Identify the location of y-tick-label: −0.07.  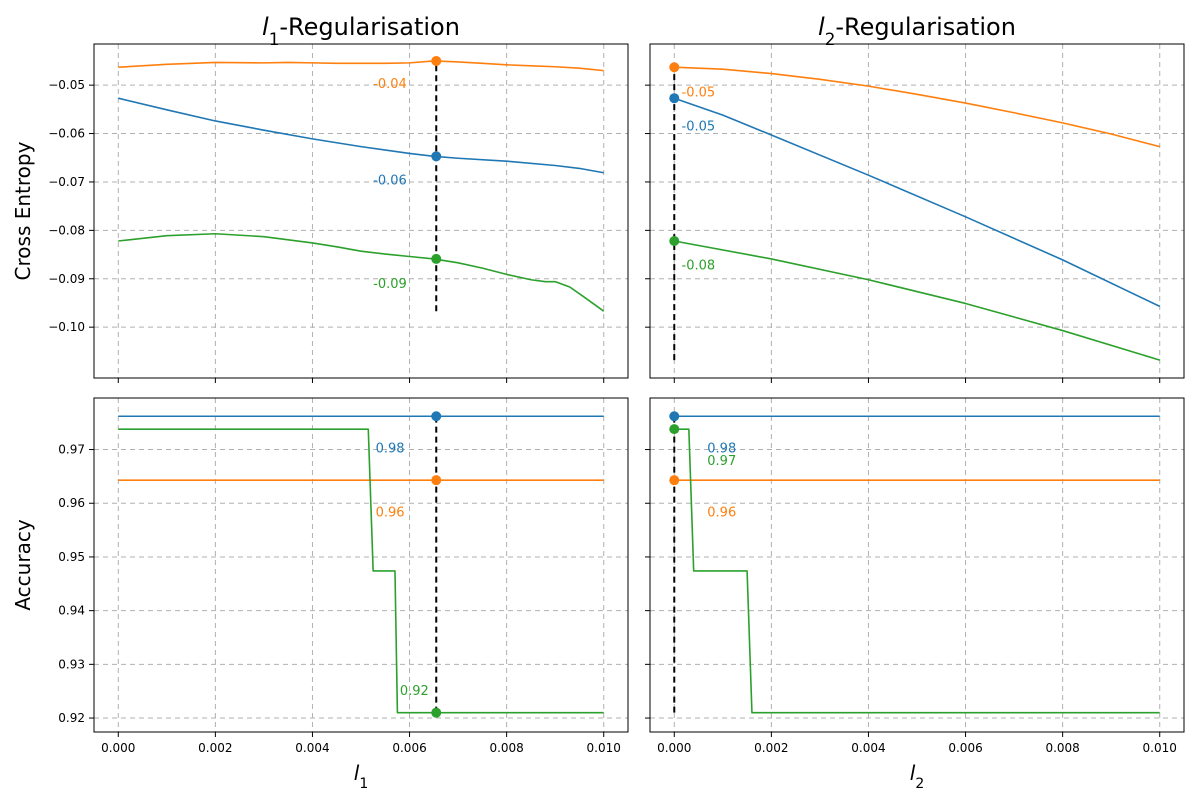
(66, 182).